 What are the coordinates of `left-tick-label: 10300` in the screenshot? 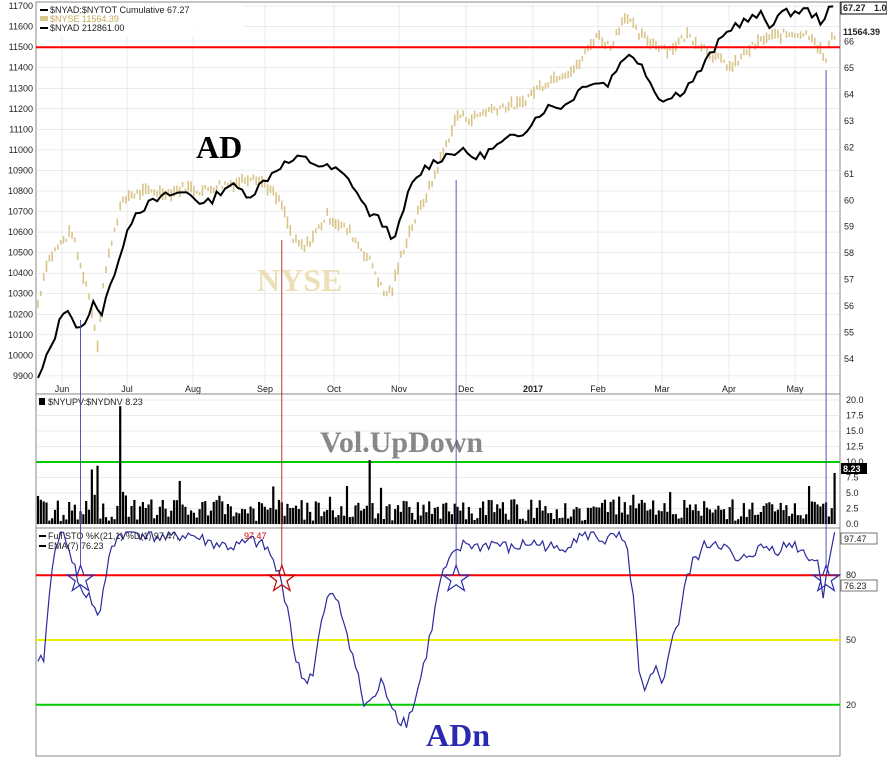 It's located at (20, 294).